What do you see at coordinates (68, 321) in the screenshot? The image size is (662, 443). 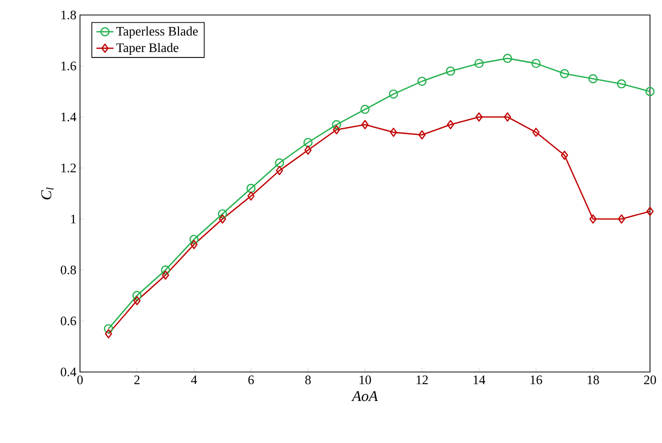 I see `y-tick-label: 0.6` at bounding box center [68, 321].